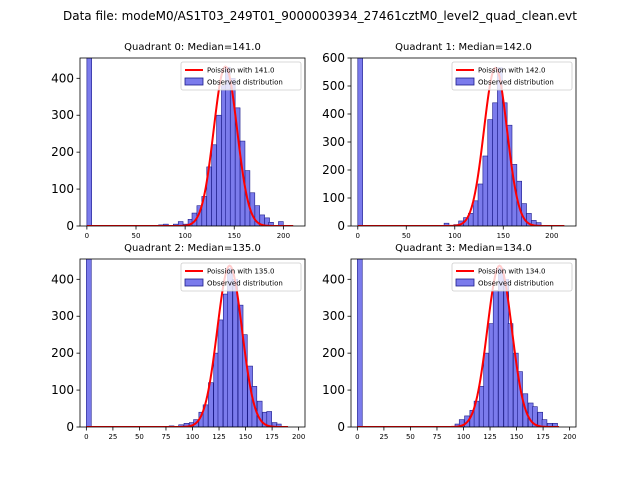 Image resolution: width=640 pixels, height=480 pixels. What do you see at coordinates (271, 437) in the screenshot?
I see `x-tick-label: 175` at bounding box center [271, 437].